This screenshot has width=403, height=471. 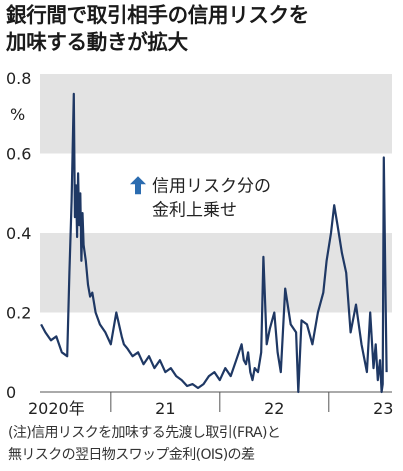 What do you see at coordinates (157, 15) in the screenshot?
I see `title-line-1: 銀行間で取引相手の信用リスクを` at bounding box center [157, 15].